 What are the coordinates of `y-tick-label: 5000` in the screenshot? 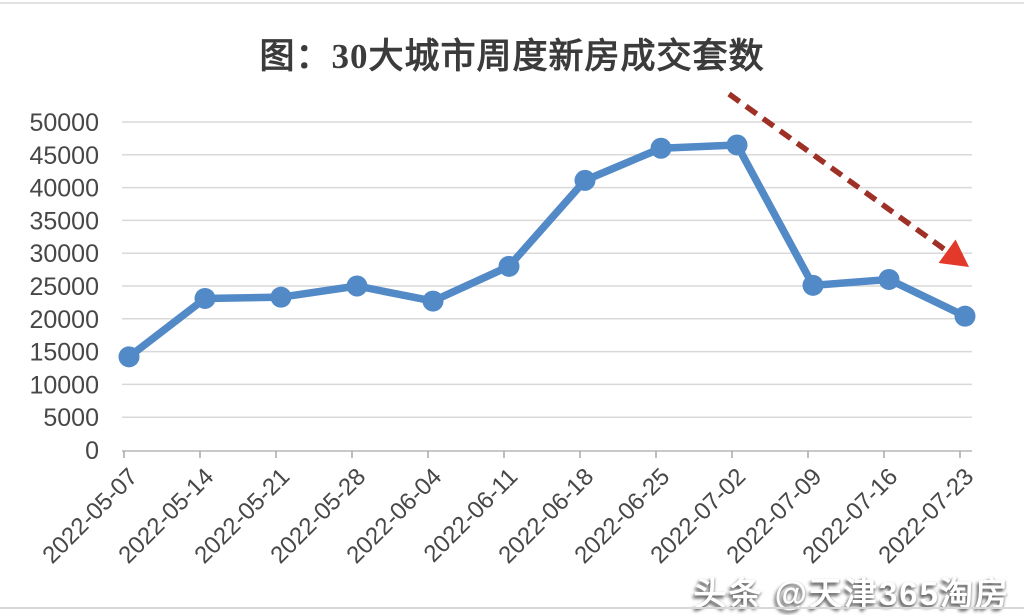 It's located at (71, 418).